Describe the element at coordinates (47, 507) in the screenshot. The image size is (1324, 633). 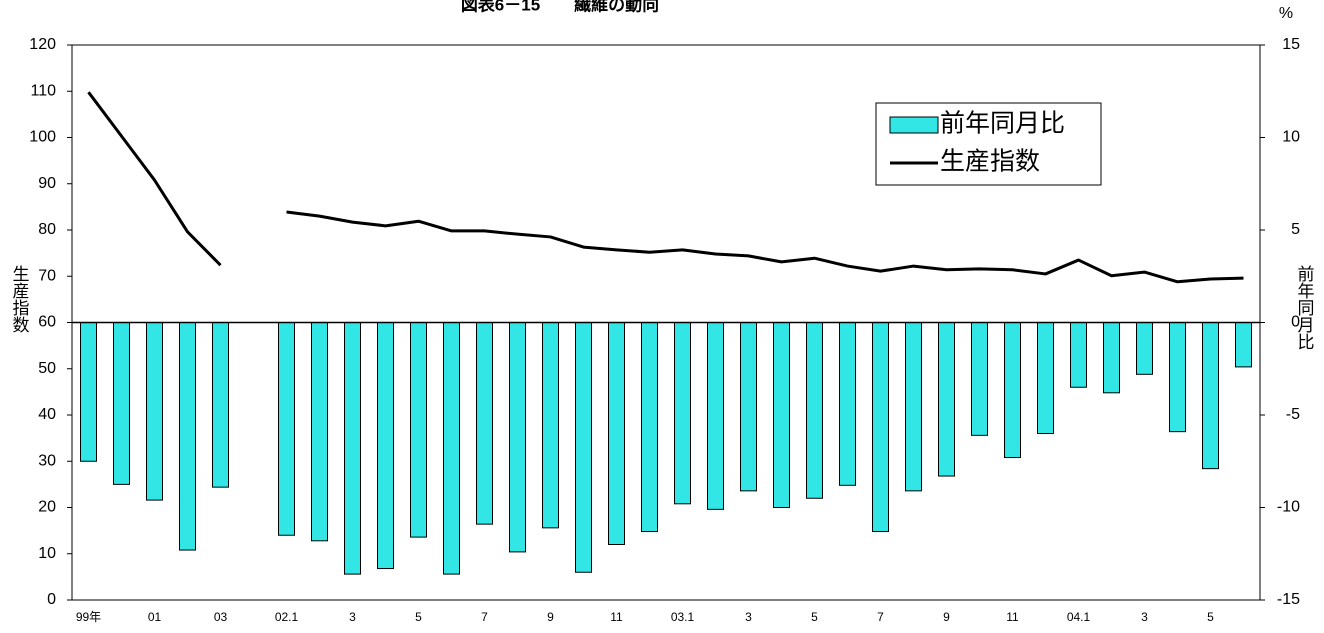
I see `y-tick-label: 20` at that location.